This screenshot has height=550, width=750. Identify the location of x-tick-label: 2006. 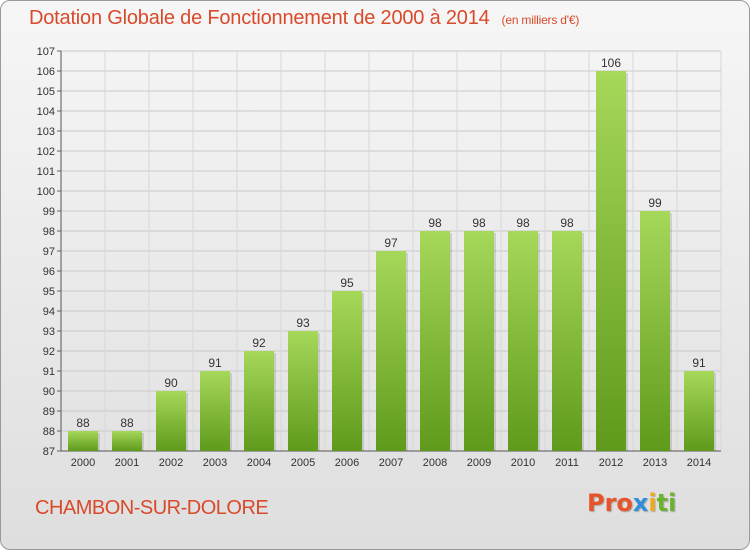
(347, 463).